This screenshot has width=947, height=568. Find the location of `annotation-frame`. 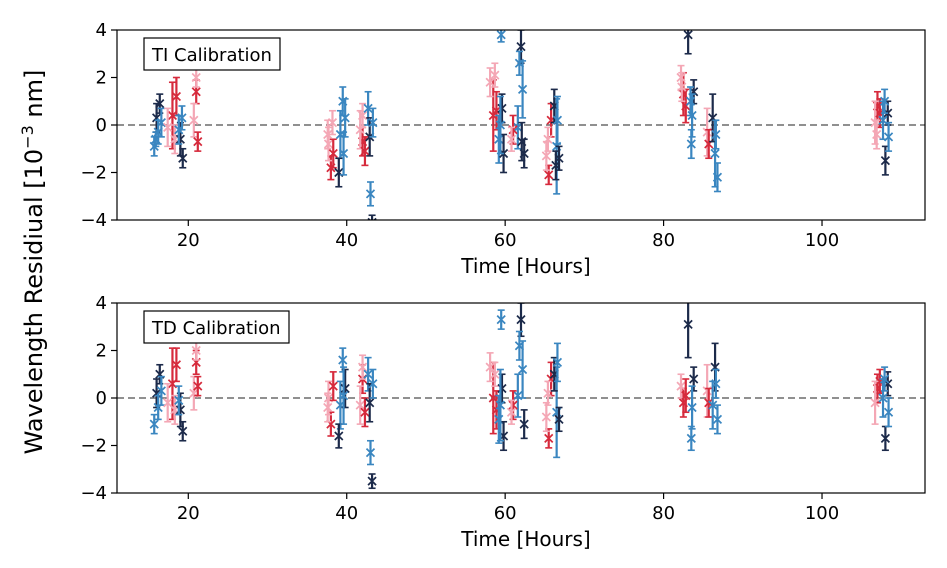

annotation-frame is located at coordinates (216, 327).